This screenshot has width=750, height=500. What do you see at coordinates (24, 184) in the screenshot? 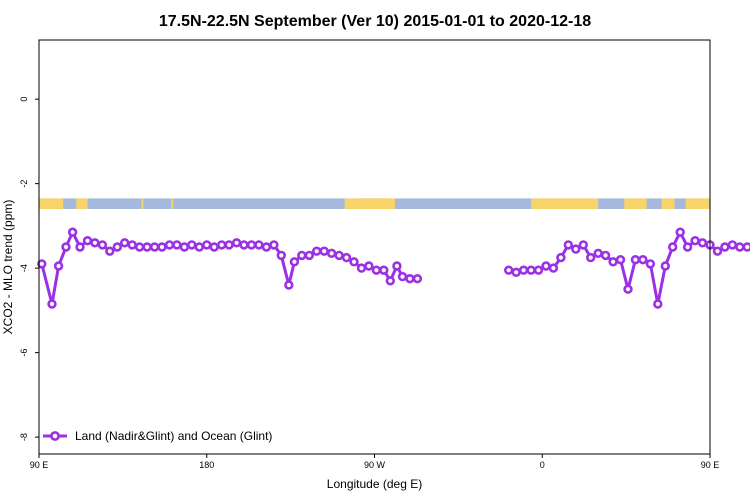
I see `y-tick-label: -2` at bounding box center [24, 184].